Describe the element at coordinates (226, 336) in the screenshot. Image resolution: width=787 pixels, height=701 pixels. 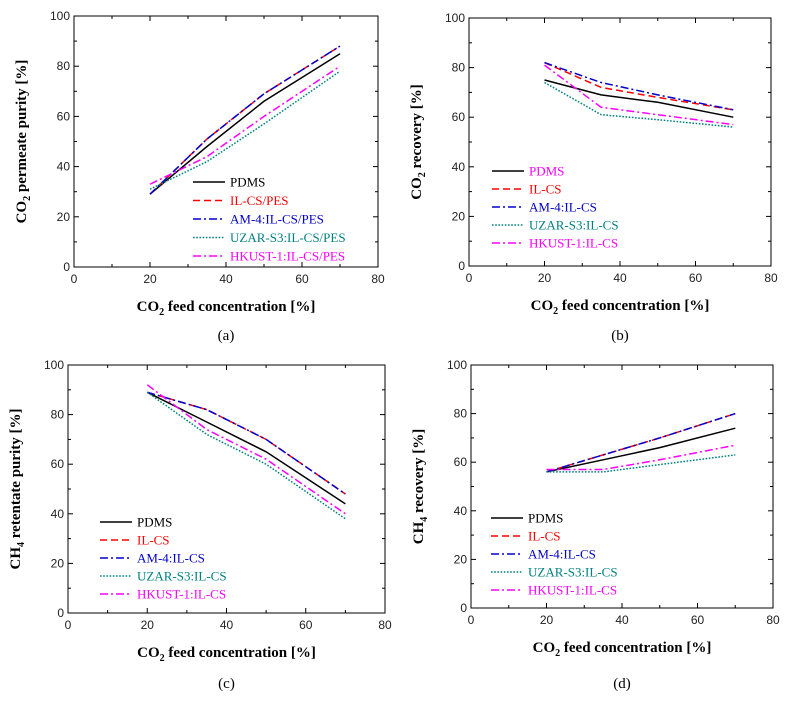
I see `panel-label: (a)` at that location.